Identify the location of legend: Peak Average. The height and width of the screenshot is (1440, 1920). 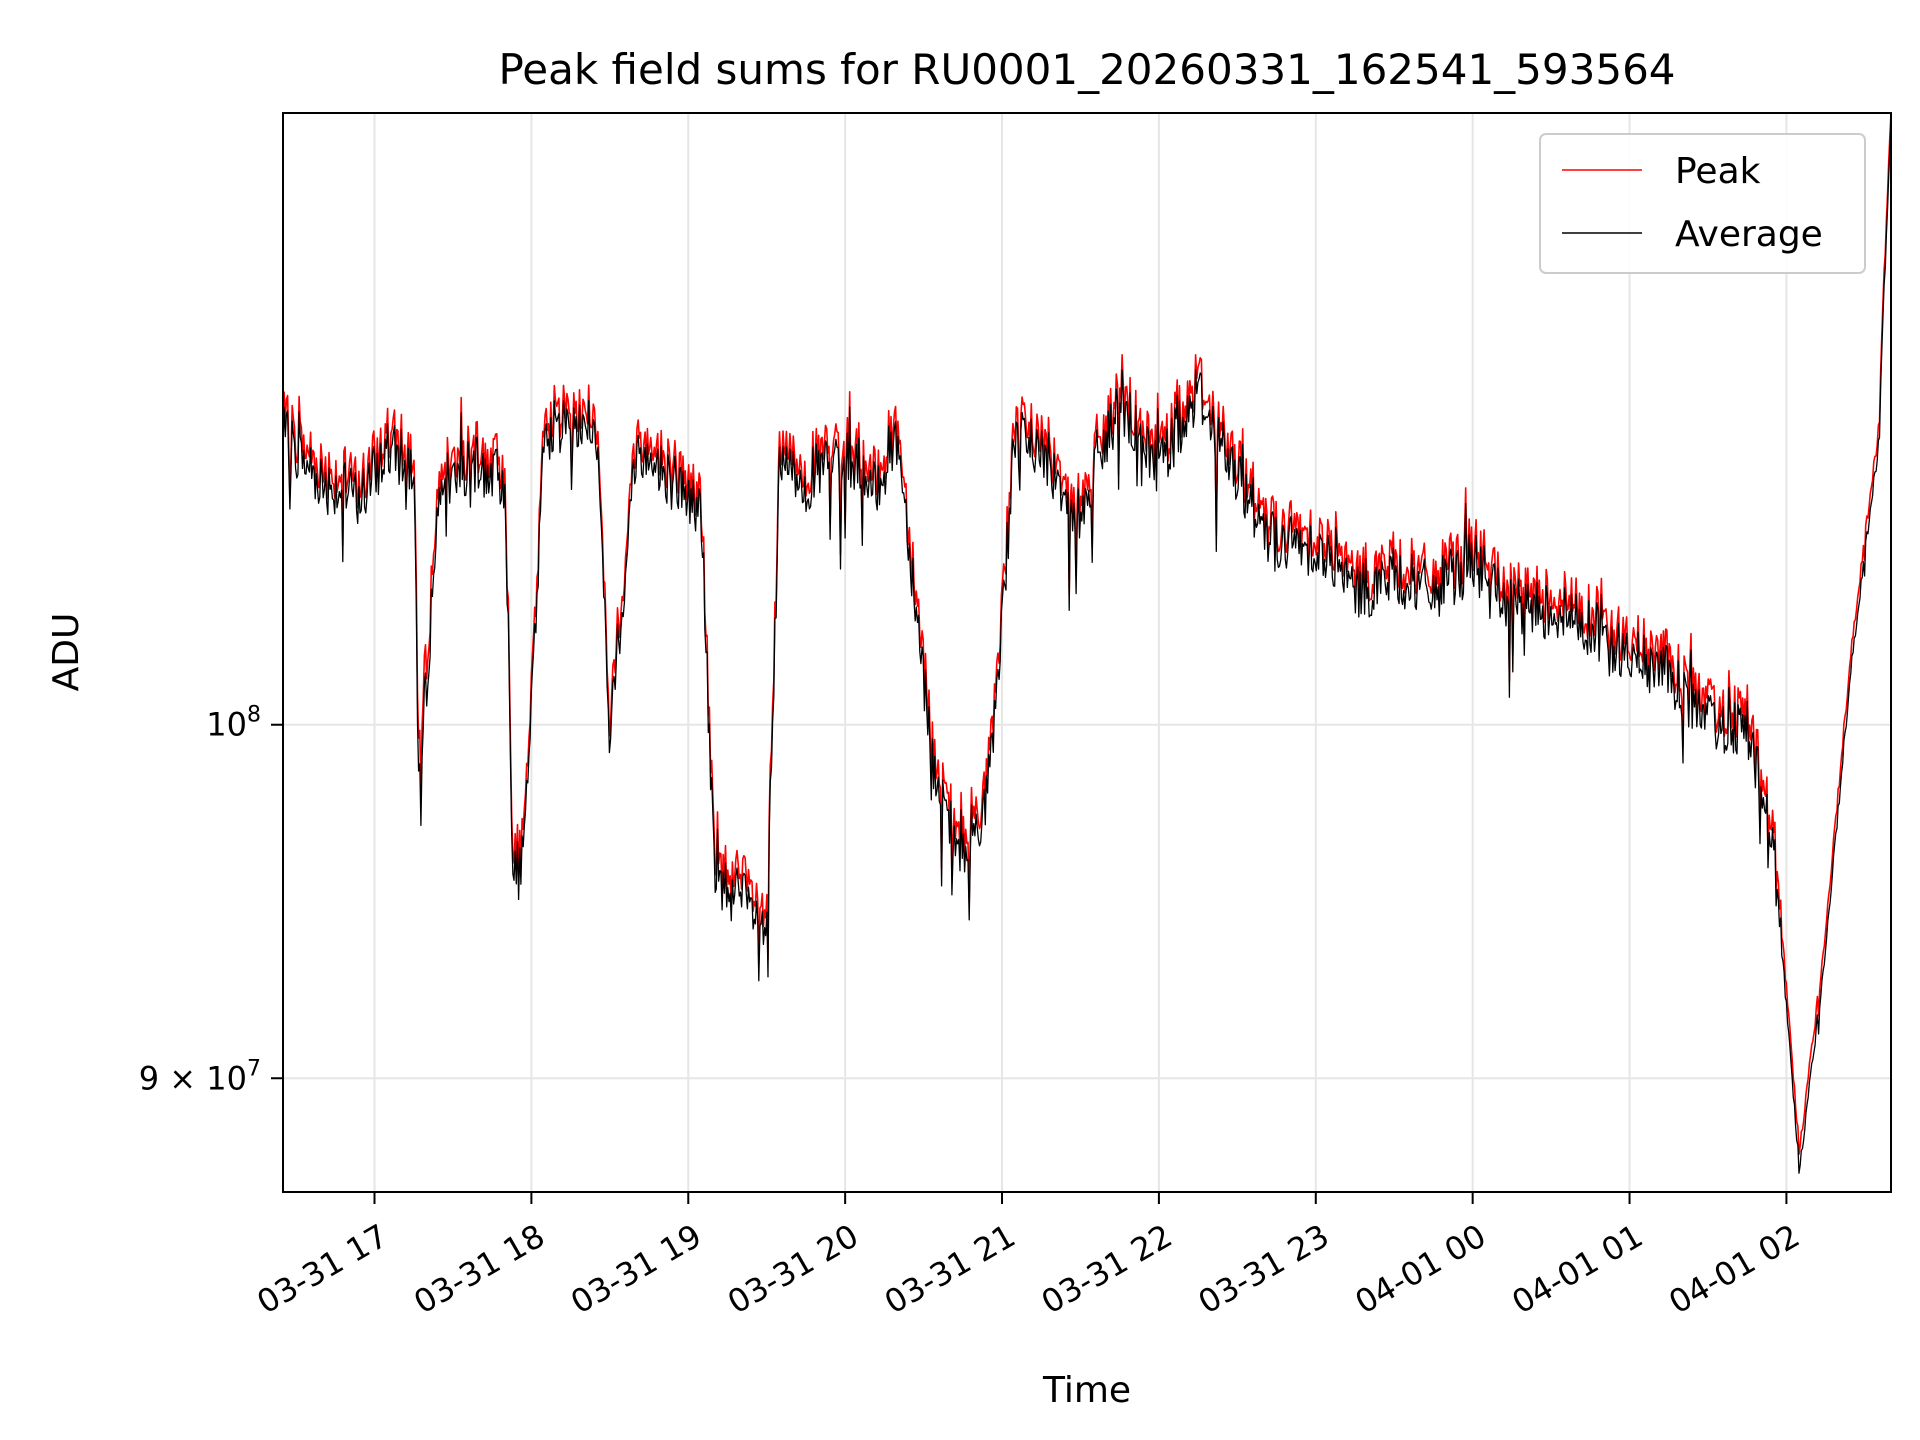
(1702, 203).